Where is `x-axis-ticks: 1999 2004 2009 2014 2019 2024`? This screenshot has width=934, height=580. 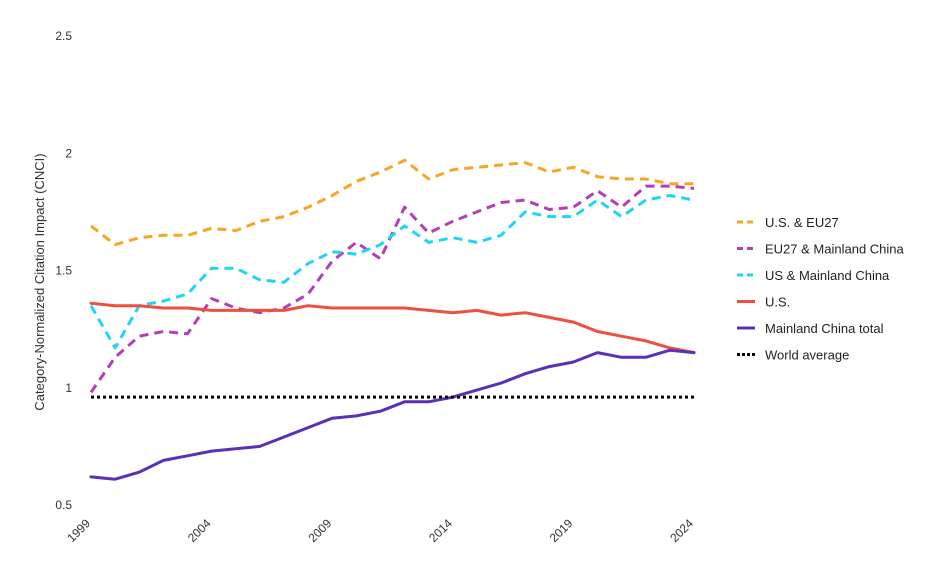 x-axis-ticks: 1999 2004 2009 2014 2019 2024 is located at coordinates (380, 530).